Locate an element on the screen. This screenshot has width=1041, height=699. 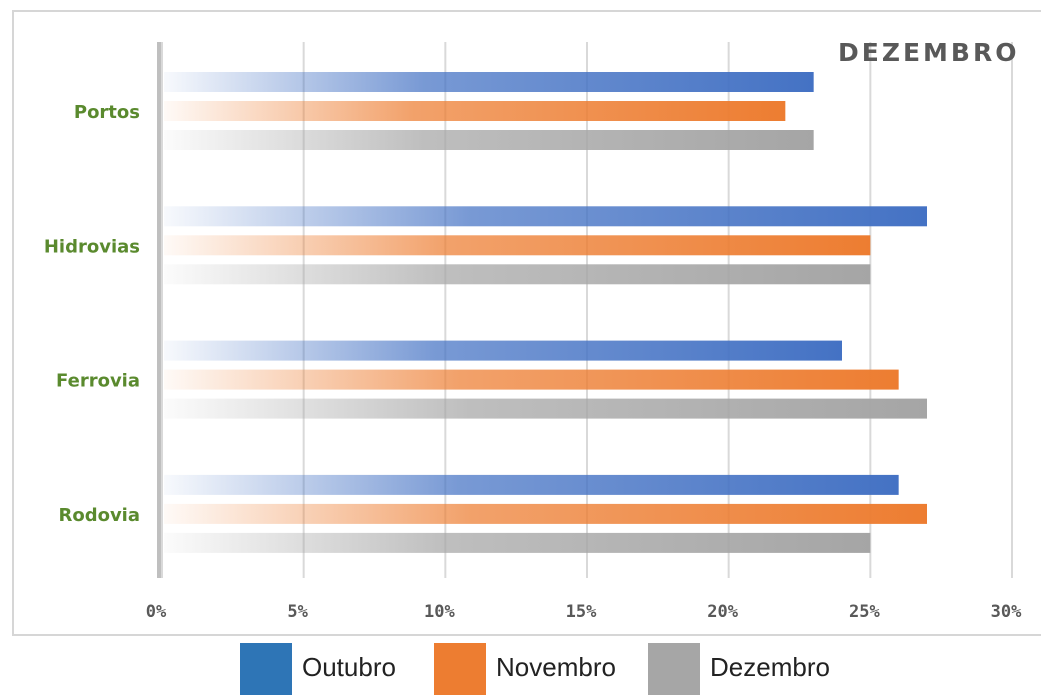
category-label-portos: Portos is located at coordinates (107, 112).